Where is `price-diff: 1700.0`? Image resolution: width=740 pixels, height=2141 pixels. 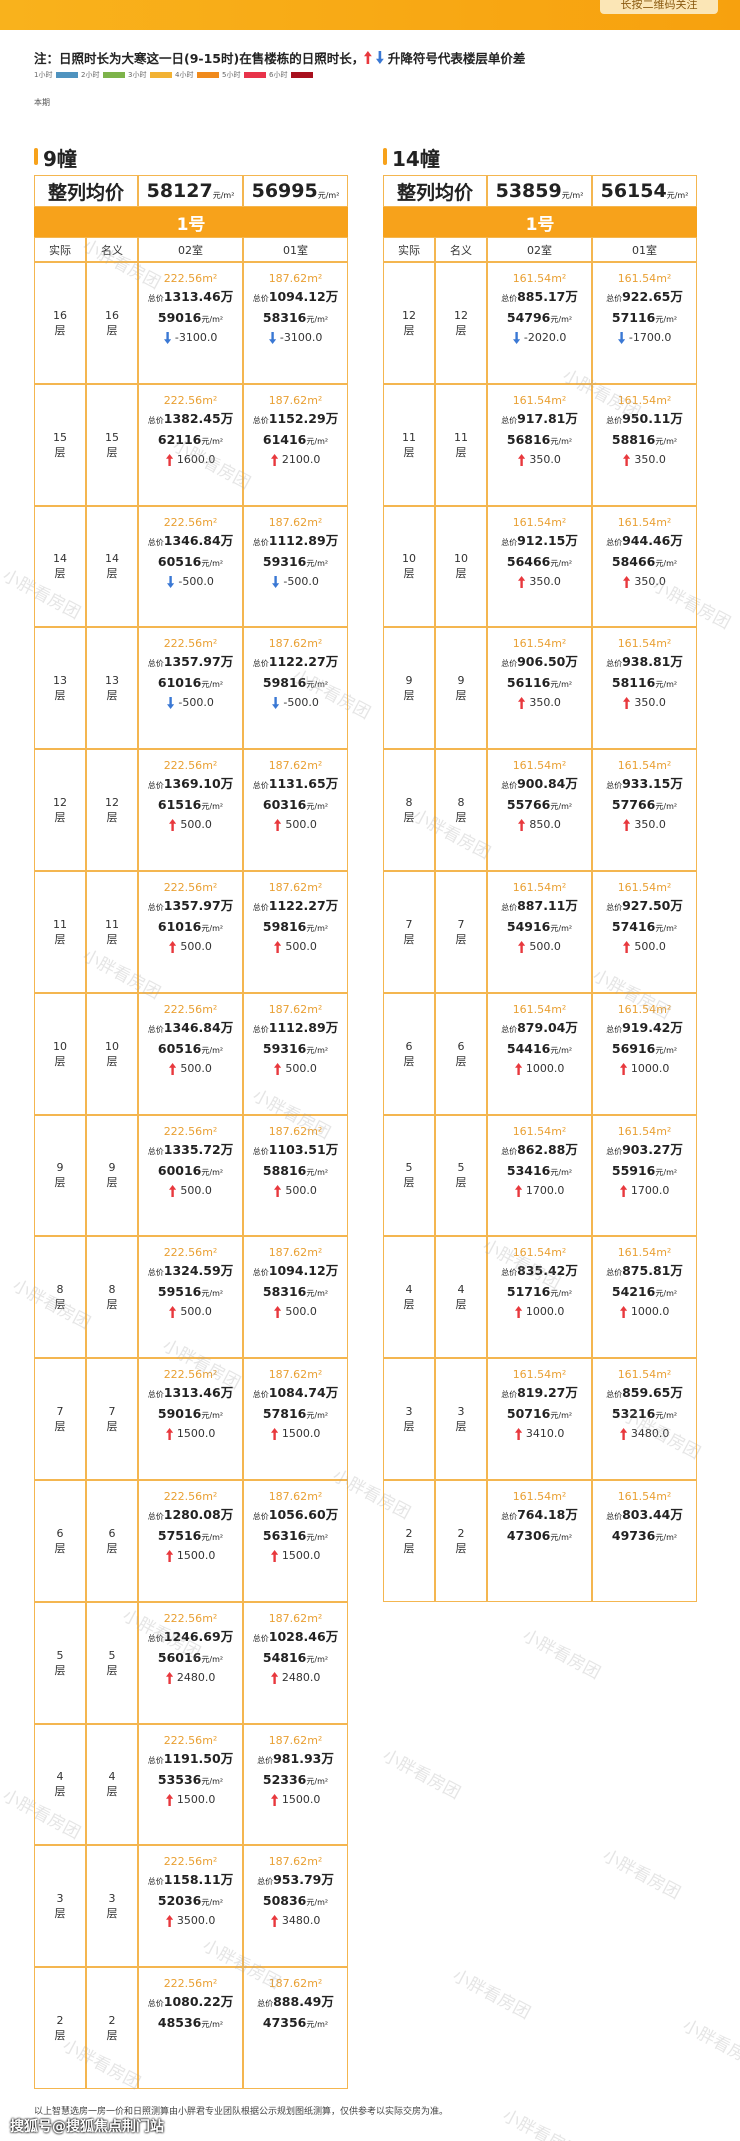
price-diff: 1700.0 is located at coordinates (644, 1191).